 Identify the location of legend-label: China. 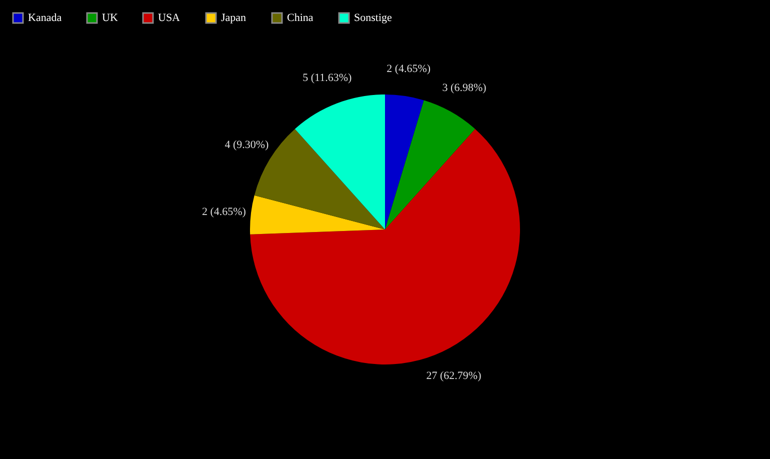
(300, 18).